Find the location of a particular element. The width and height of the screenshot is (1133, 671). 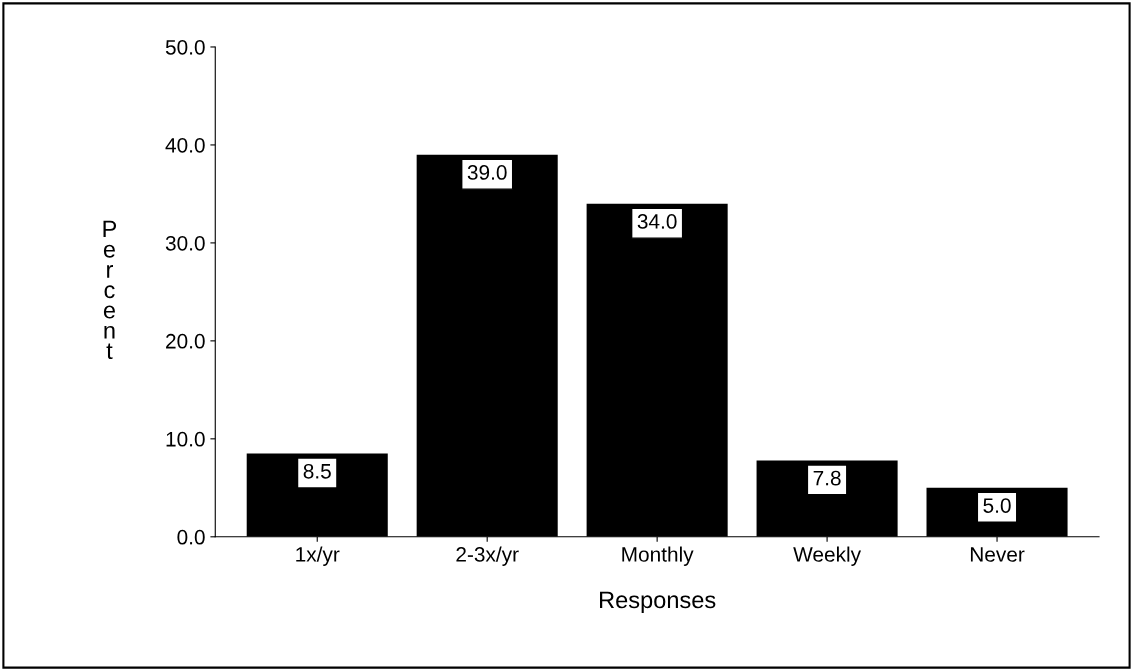

y-tick-label: 40.0 is located at coordinates (185, 145).